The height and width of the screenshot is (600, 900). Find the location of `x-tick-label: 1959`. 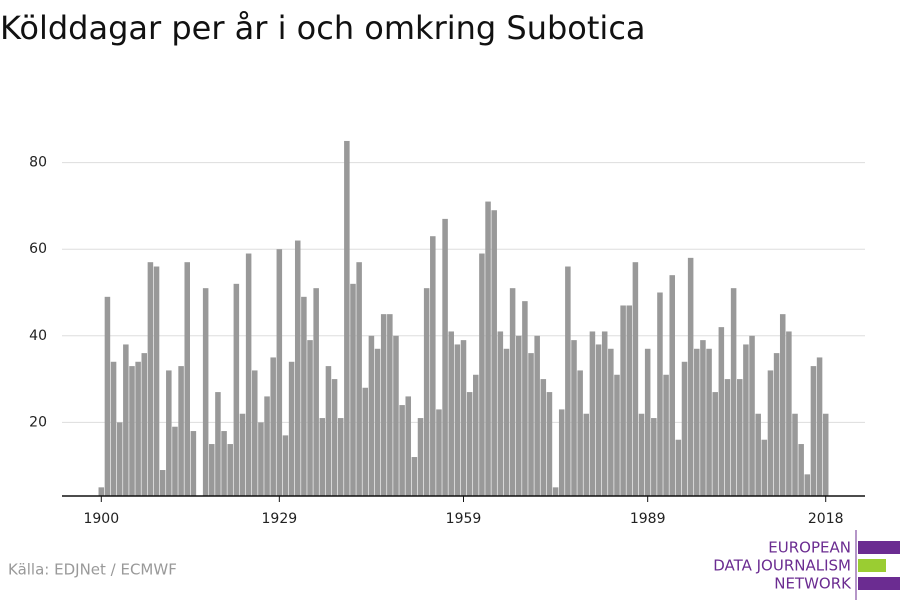

x-tick-label: 1959 is located at coordinates (464, 519).